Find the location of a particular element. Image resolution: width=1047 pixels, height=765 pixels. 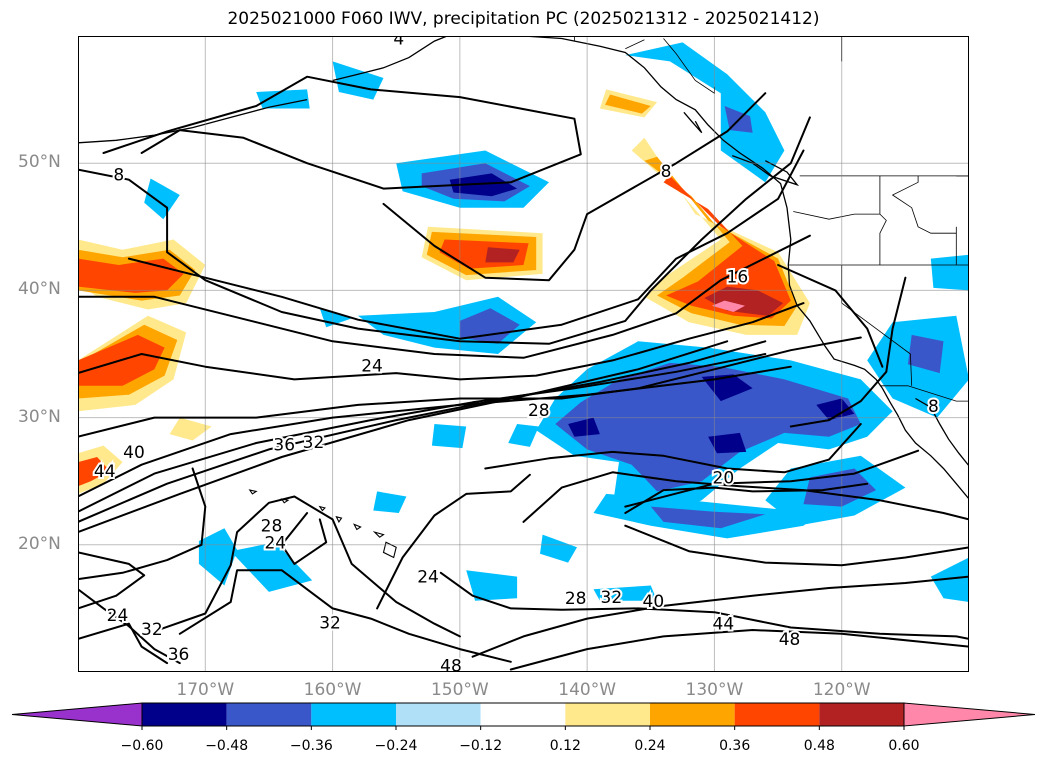

colorbar-tick-label: −0.12 is located at coordinates (481, 746).